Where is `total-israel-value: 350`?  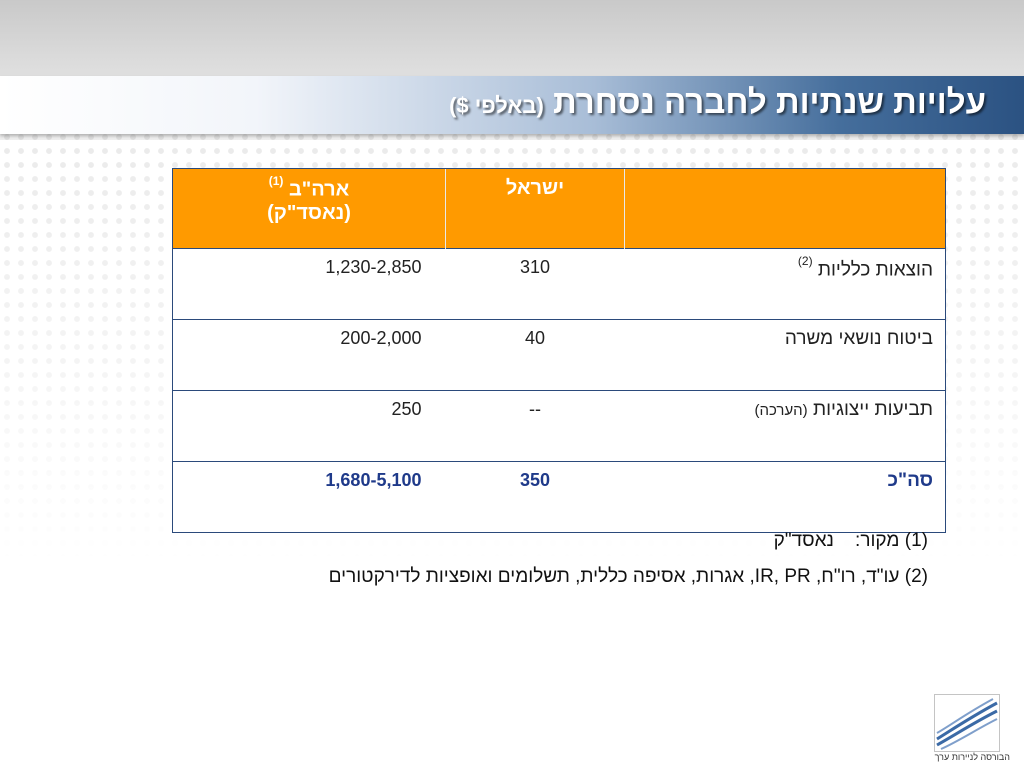 total-israel-value: 350 is located at coordinates (535, 496).